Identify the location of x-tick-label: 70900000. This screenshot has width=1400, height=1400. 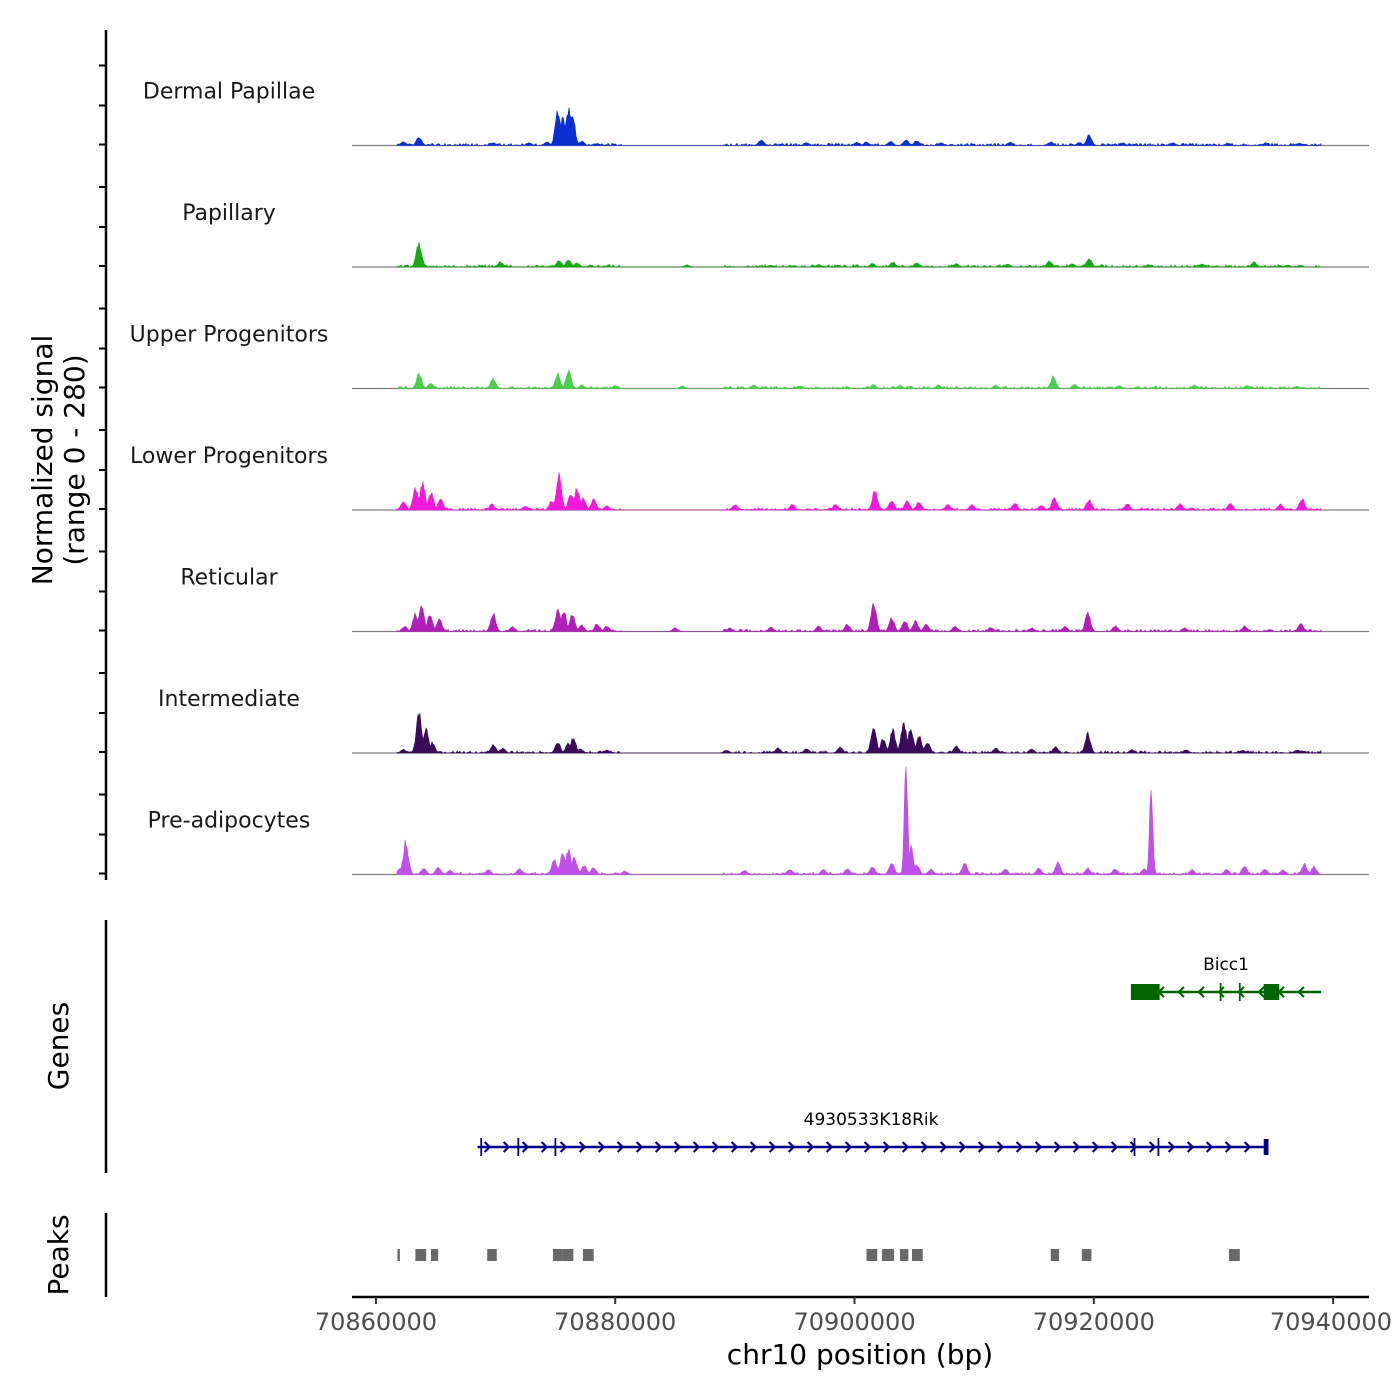
(854, 1322).